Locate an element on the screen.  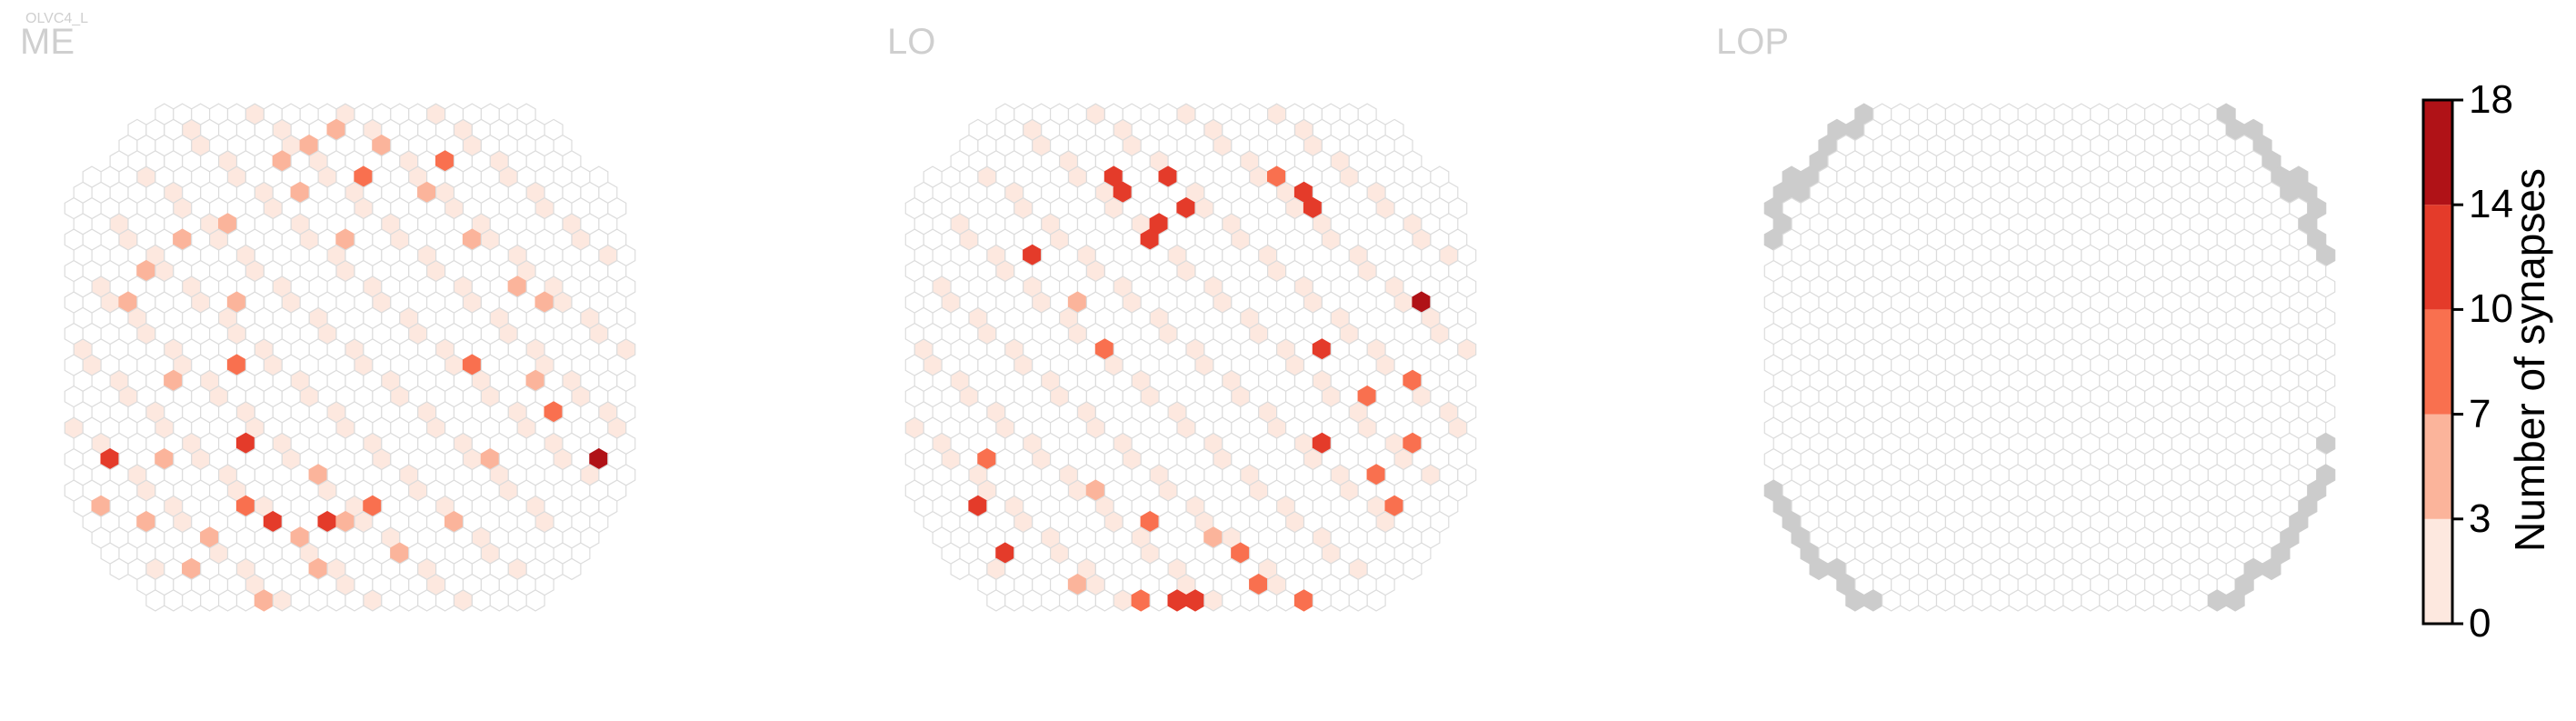
panel-label-lop: LOP is located at coordinates (1753, 42).